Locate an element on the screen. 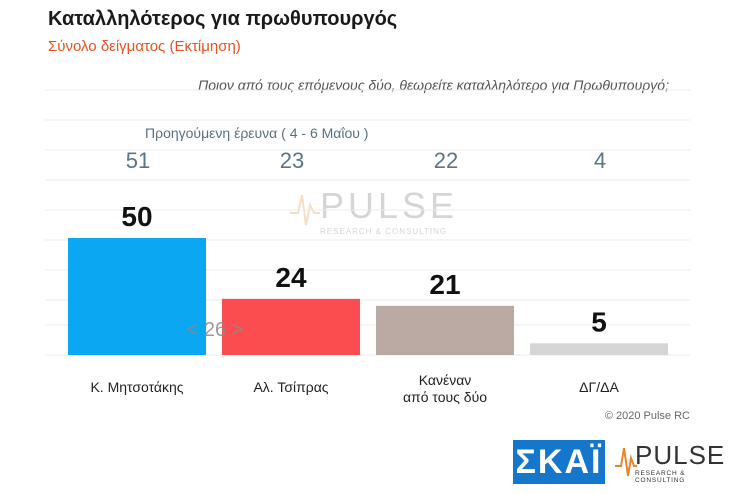  chart-title: Καταλληλότερος για πρωθυπουργός is located at coordinates (223, 19).